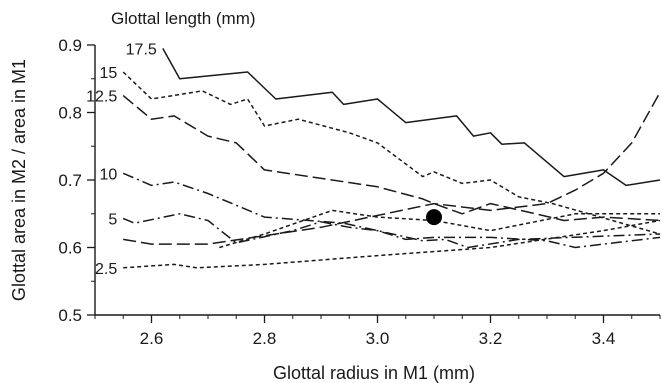  Describe the element at coordinates (374, 373) in the screenshot. I see `x-axis-label: Glottal radius in M1 (mm)` at that location.